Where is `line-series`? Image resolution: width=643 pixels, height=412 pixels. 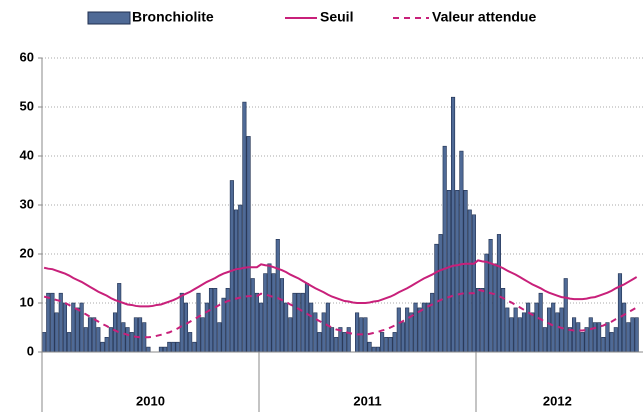 line-series is located at coordinates (340, 313).